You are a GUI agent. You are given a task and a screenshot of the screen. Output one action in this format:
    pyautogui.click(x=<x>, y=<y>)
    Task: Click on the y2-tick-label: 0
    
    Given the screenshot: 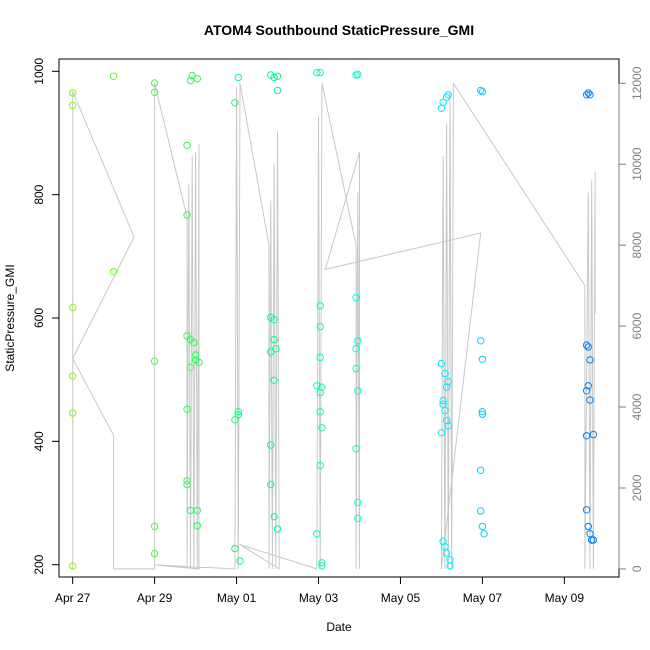 What is the action you would take?
    pyautogui.click(x=637, y=568)
    